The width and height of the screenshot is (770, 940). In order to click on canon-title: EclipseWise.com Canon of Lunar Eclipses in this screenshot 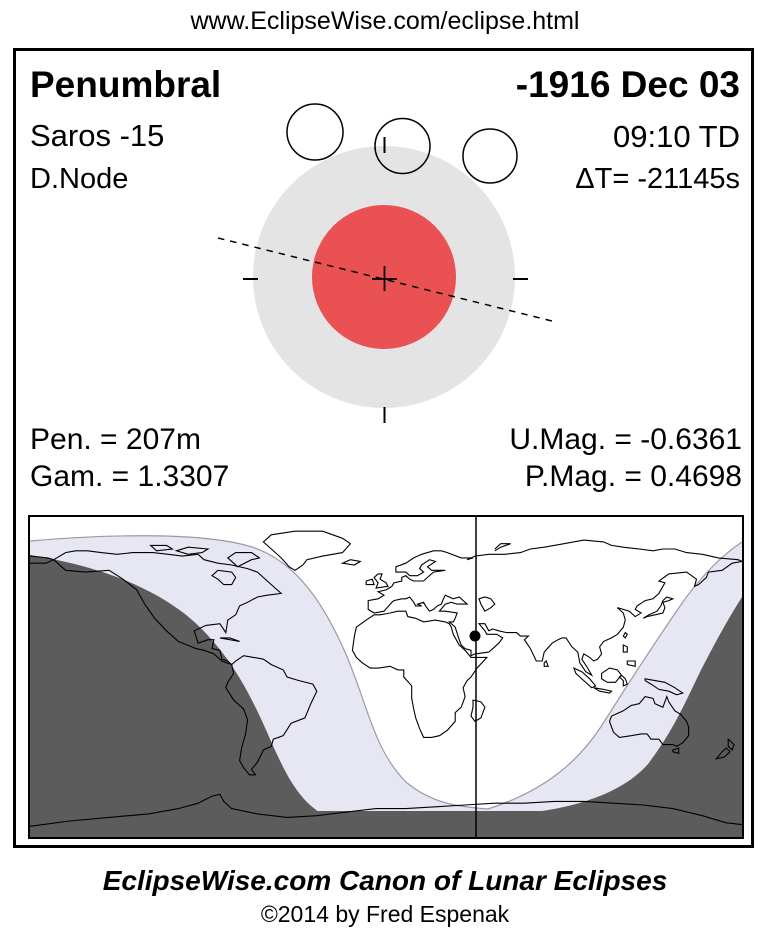, I will do `click(385, 880)`.